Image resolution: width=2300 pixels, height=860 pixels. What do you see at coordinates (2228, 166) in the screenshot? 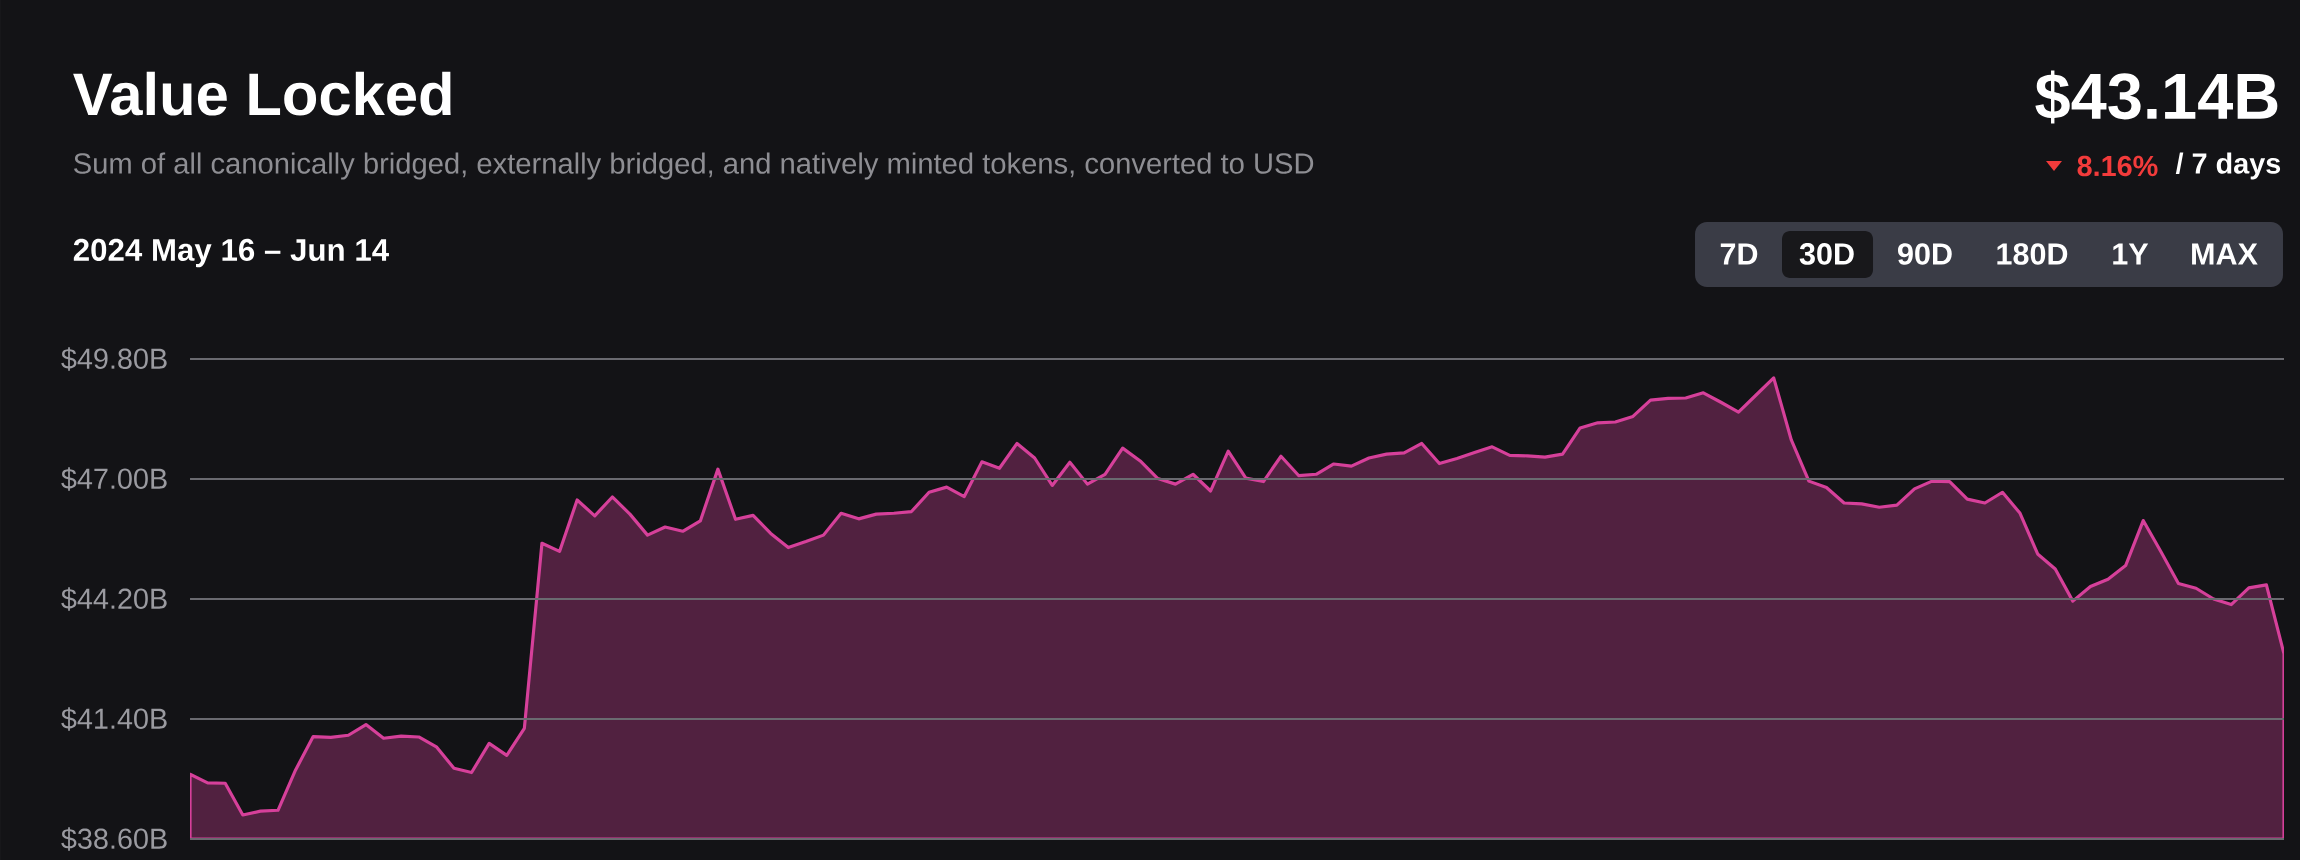
I see `text: / 7 days` at bounding box center [2228, 166].